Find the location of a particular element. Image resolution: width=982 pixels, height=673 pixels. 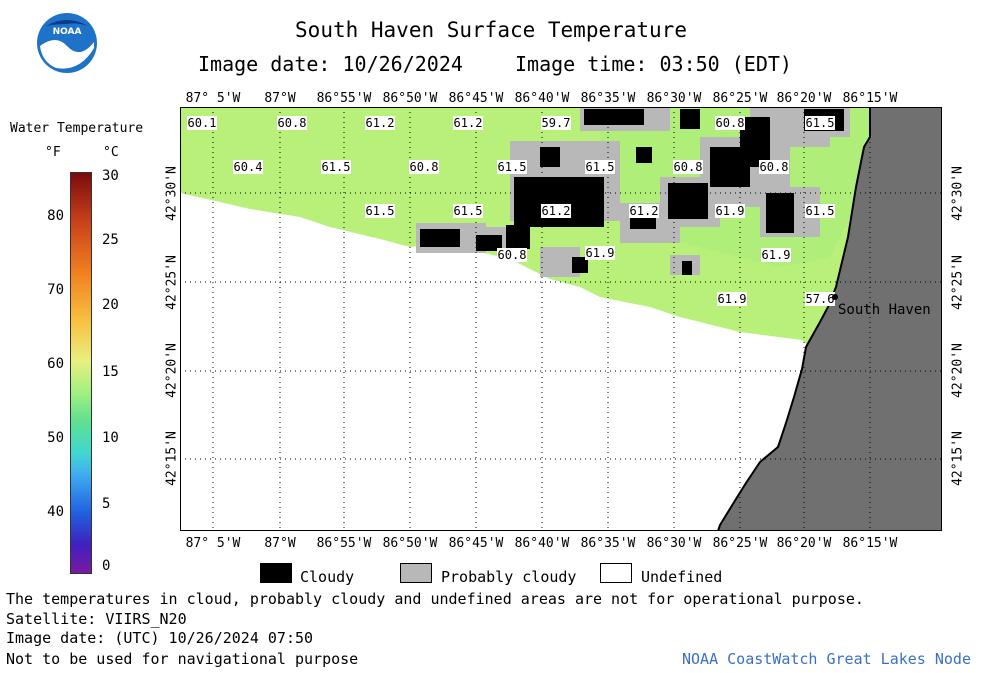

lon-label-top: 87° 5'W is located at coordinates (213, 98).